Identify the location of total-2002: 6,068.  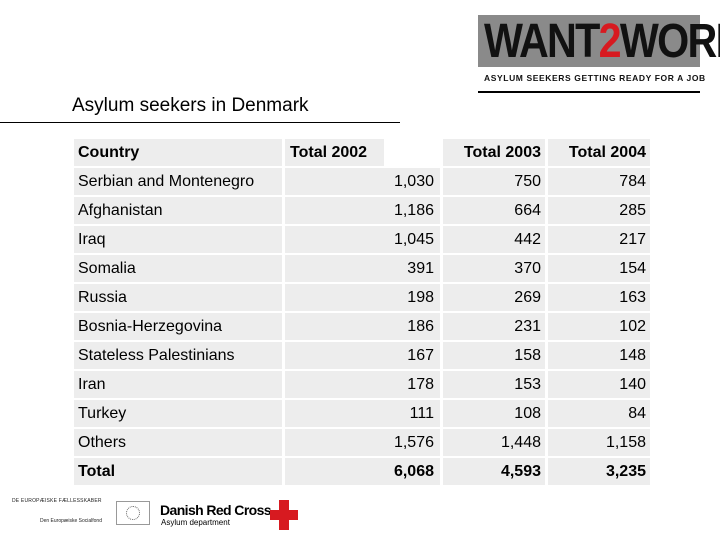
(362, 471).